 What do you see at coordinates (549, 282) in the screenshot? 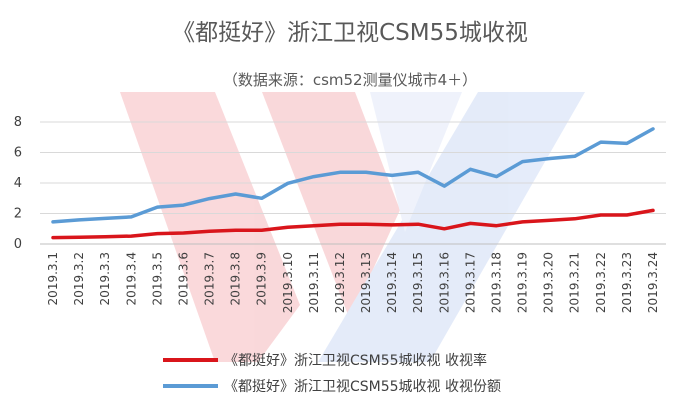
I see `x-tick-label: 2019.3.20` at bounding box center [549, 282].